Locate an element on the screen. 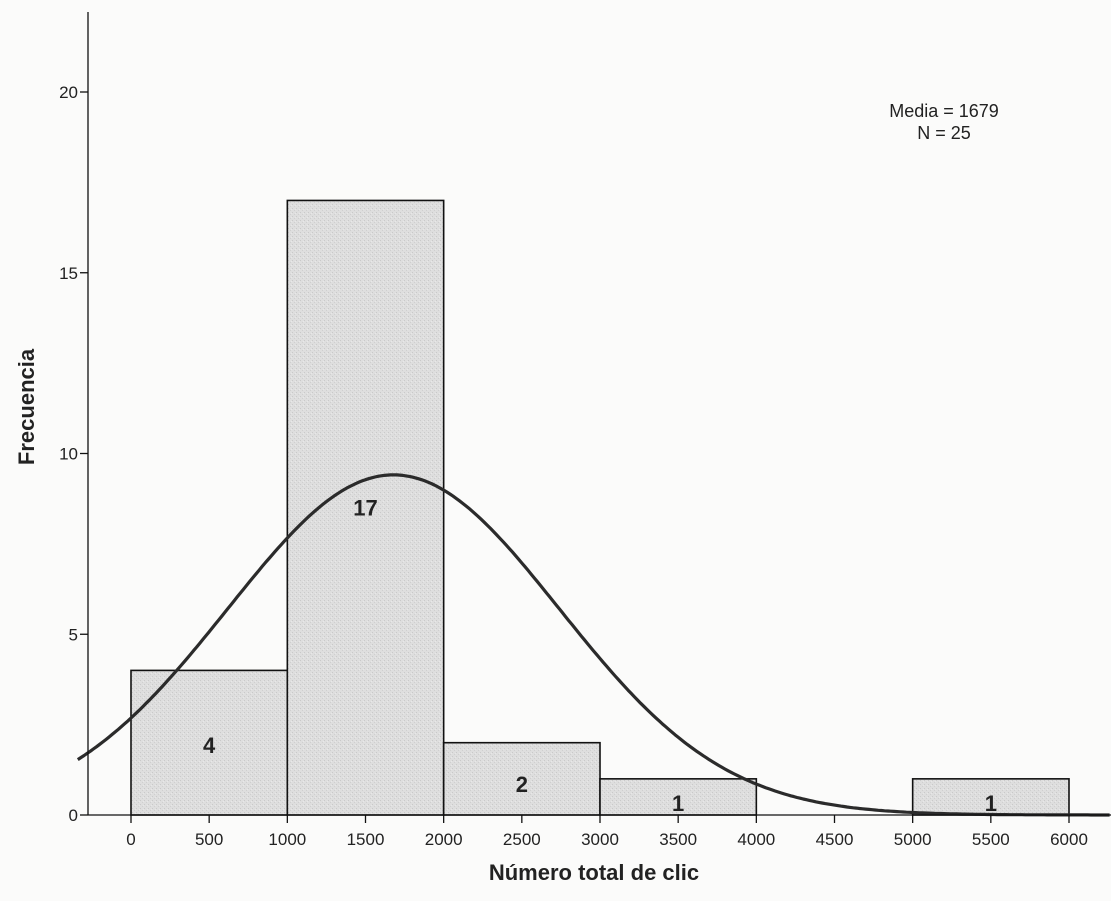  bar-value-label: 4 is located at coordinates (209, 745).